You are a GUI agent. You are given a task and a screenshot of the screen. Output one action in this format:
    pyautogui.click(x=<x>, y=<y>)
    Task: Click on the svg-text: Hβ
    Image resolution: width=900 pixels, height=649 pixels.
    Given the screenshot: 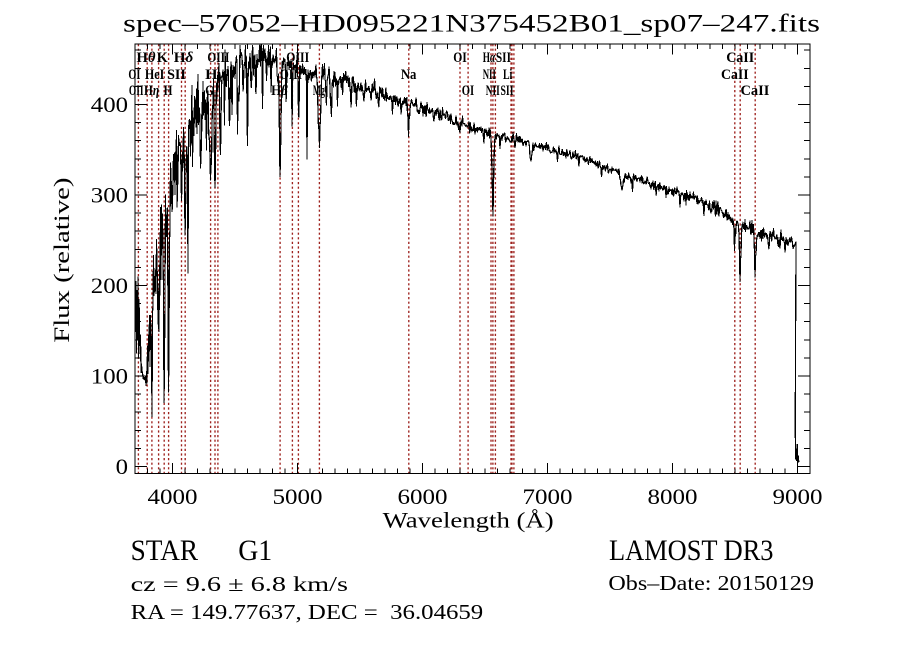 What is the action you would take?
    pyautogui.click(x=279, y=91)
    